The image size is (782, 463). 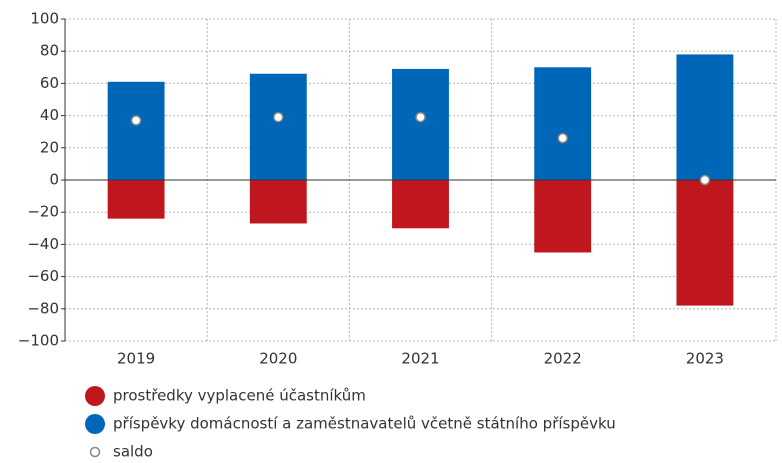 I want to click on x-tick-label: 2021, so click(x=420, y=359).